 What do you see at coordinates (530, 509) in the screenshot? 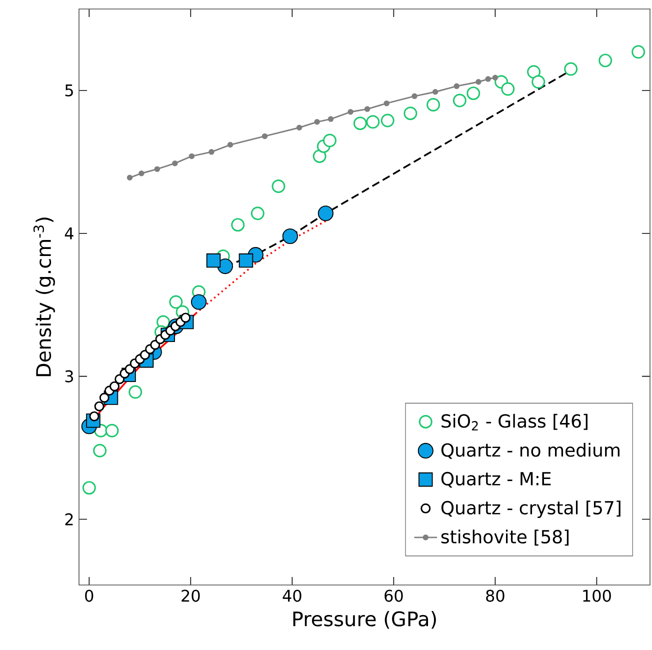
I see `legend-label: Quartz - crystal [57]` at bounding box center [530, 509].